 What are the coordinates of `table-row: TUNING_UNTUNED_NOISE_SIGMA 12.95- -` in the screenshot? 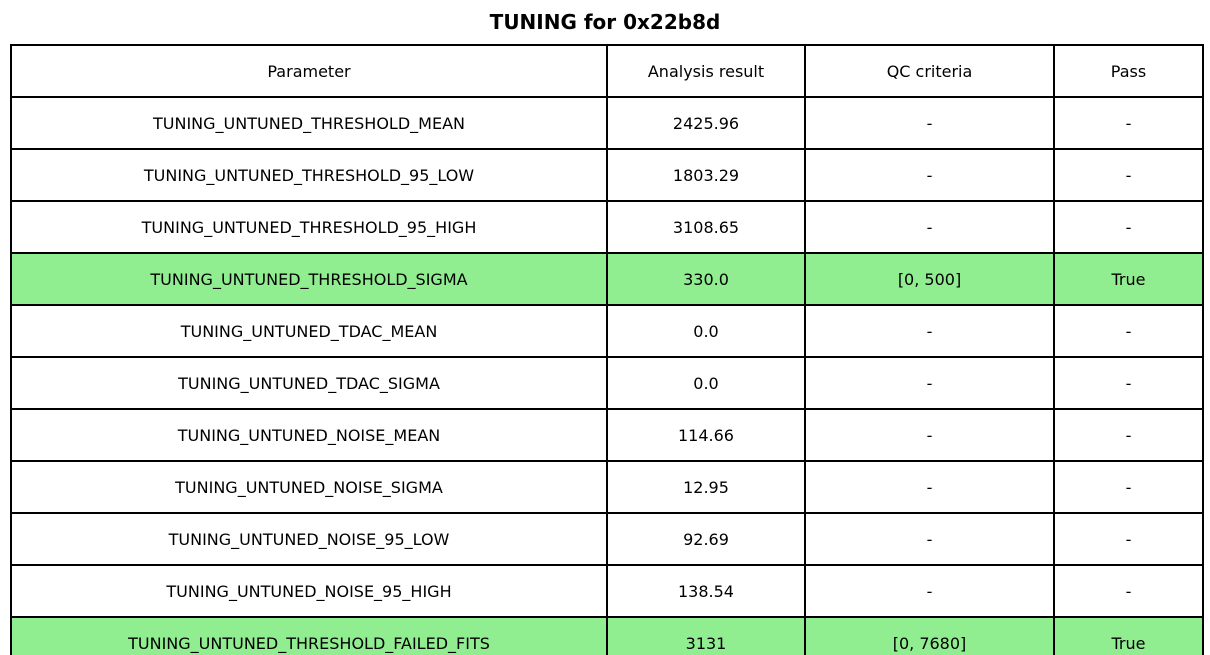 It's located at (607, 487).